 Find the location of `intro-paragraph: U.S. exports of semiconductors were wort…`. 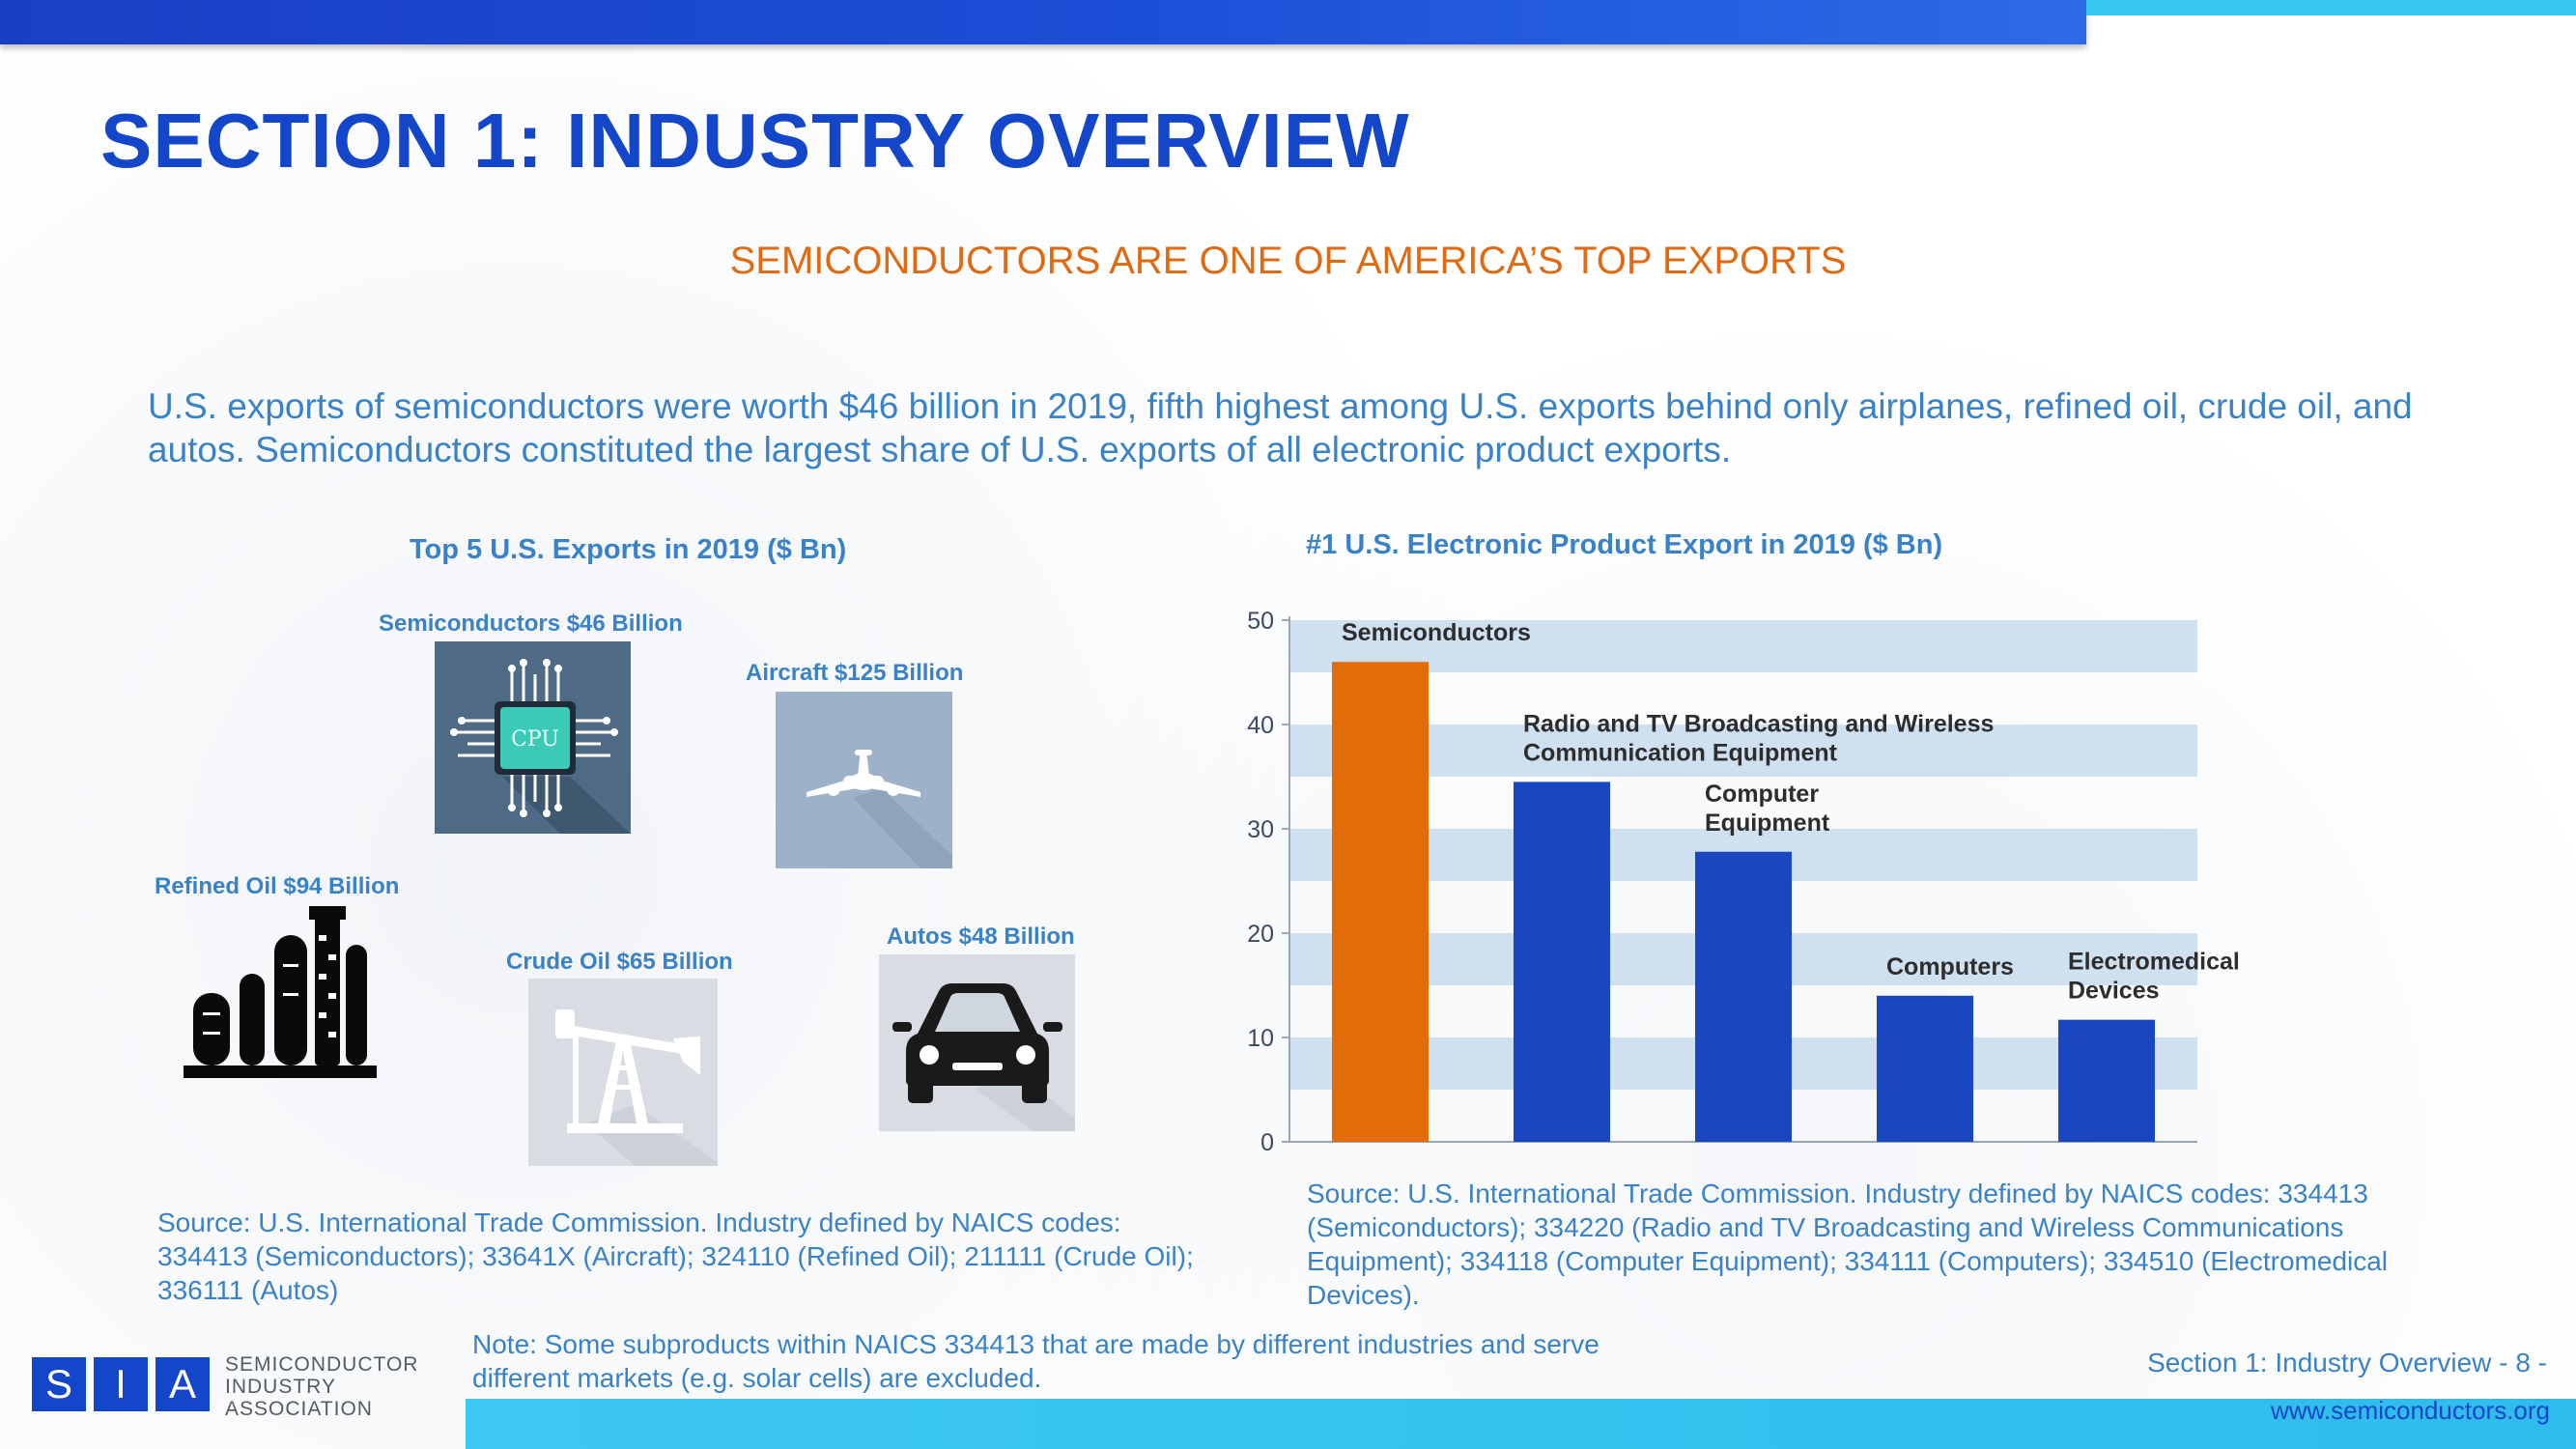

intro-paragraph: U.S. exports of semiconductors were wort… is located at coordinates (1280, 427).